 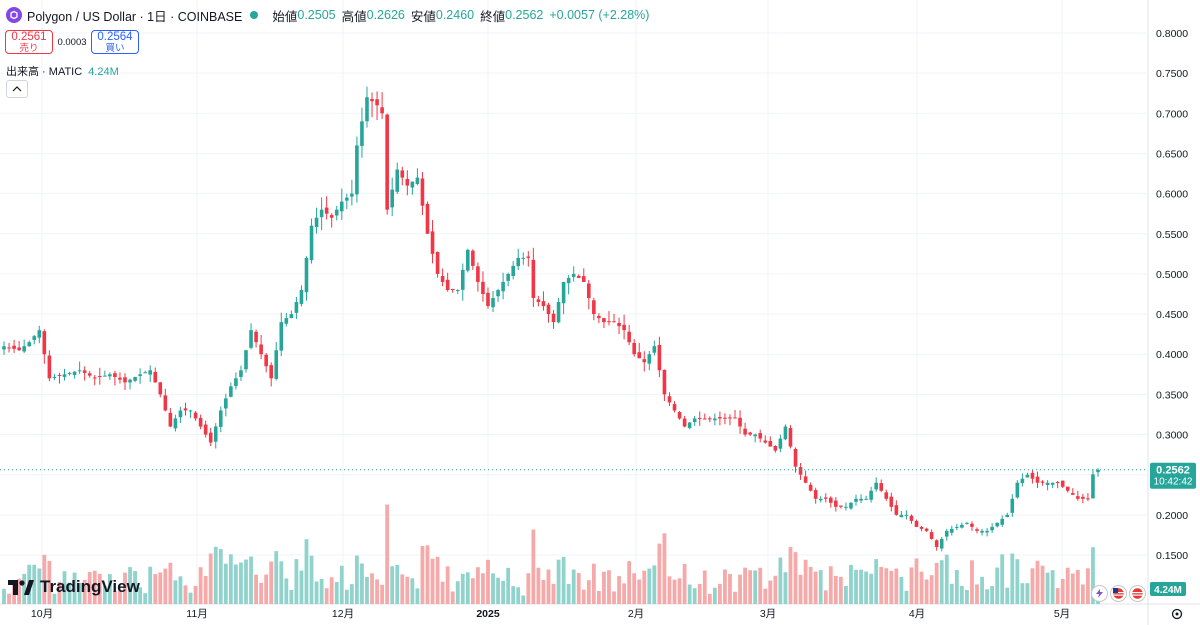 What do you see at coordinates (29, 42) in the screenshot?
I see `sell-button: 0.2561 売り` at bounding box center [29, 42].